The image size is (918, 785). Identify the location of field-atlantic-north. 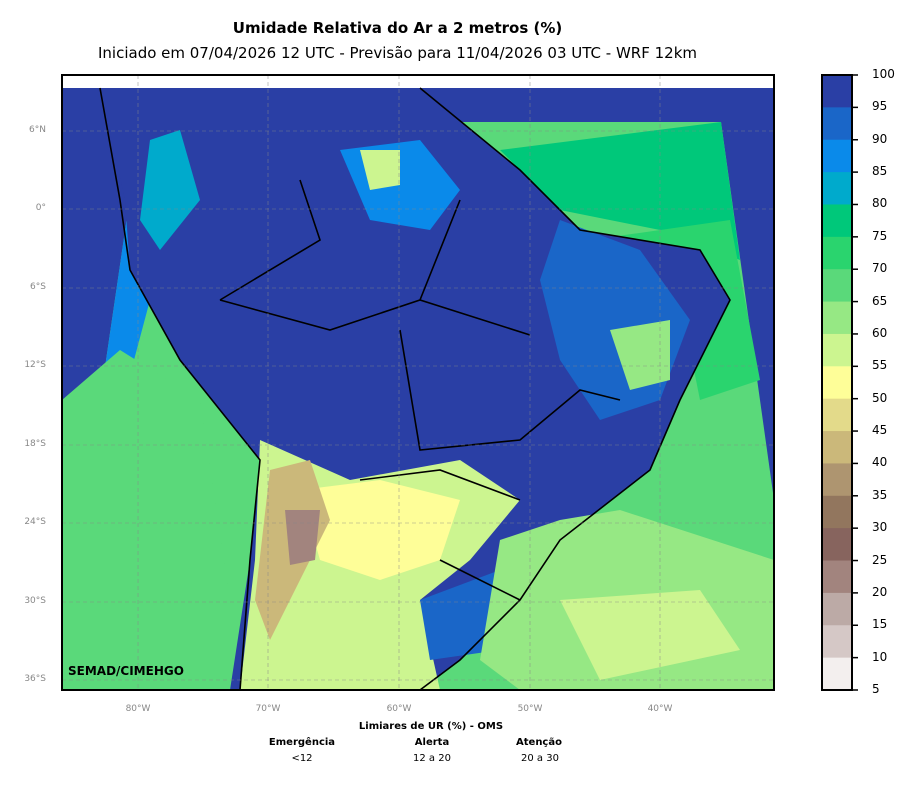
(620, 191).